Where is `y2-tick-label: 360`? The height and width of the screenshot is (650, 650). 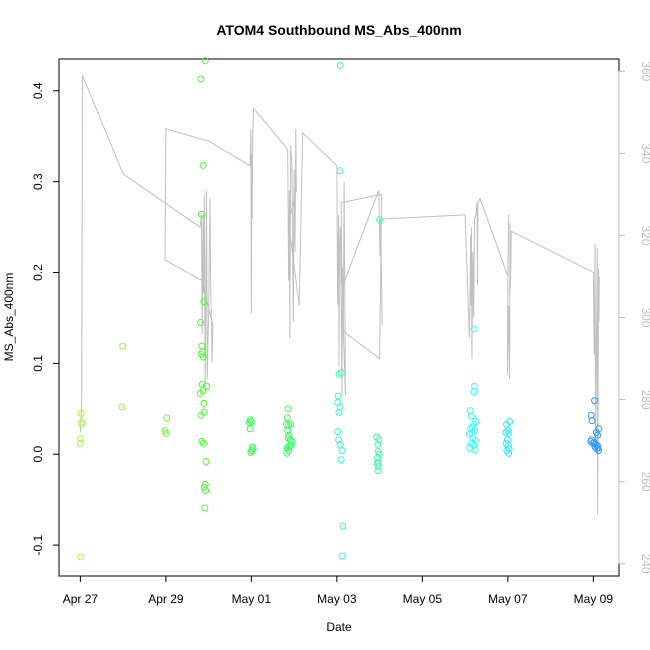 y2-tick-label: 360 is located at coordinates (644, 71).